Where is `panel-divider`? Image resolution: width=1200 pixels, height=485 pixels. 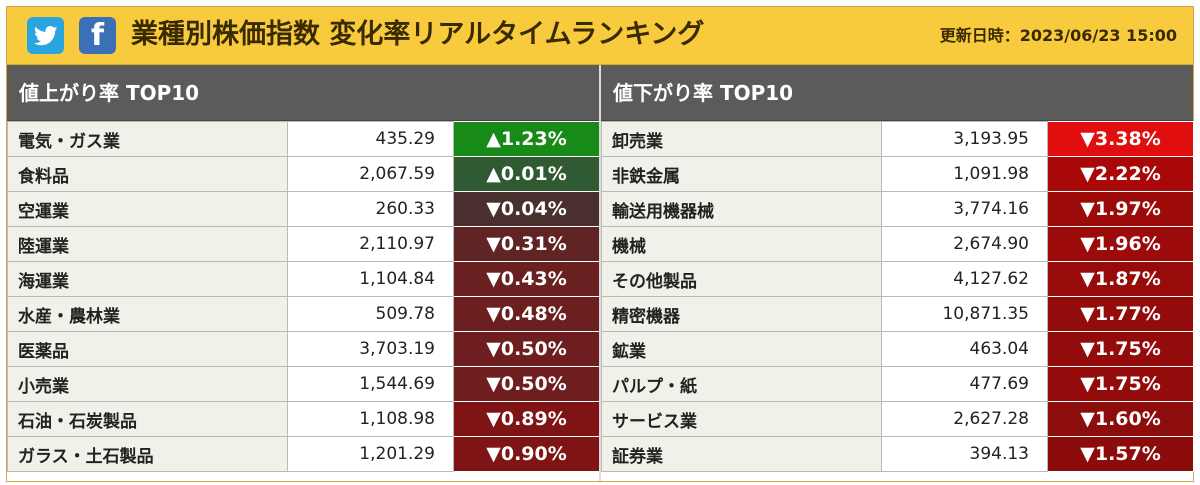
panel-divider is located at coordinates (600, 273).